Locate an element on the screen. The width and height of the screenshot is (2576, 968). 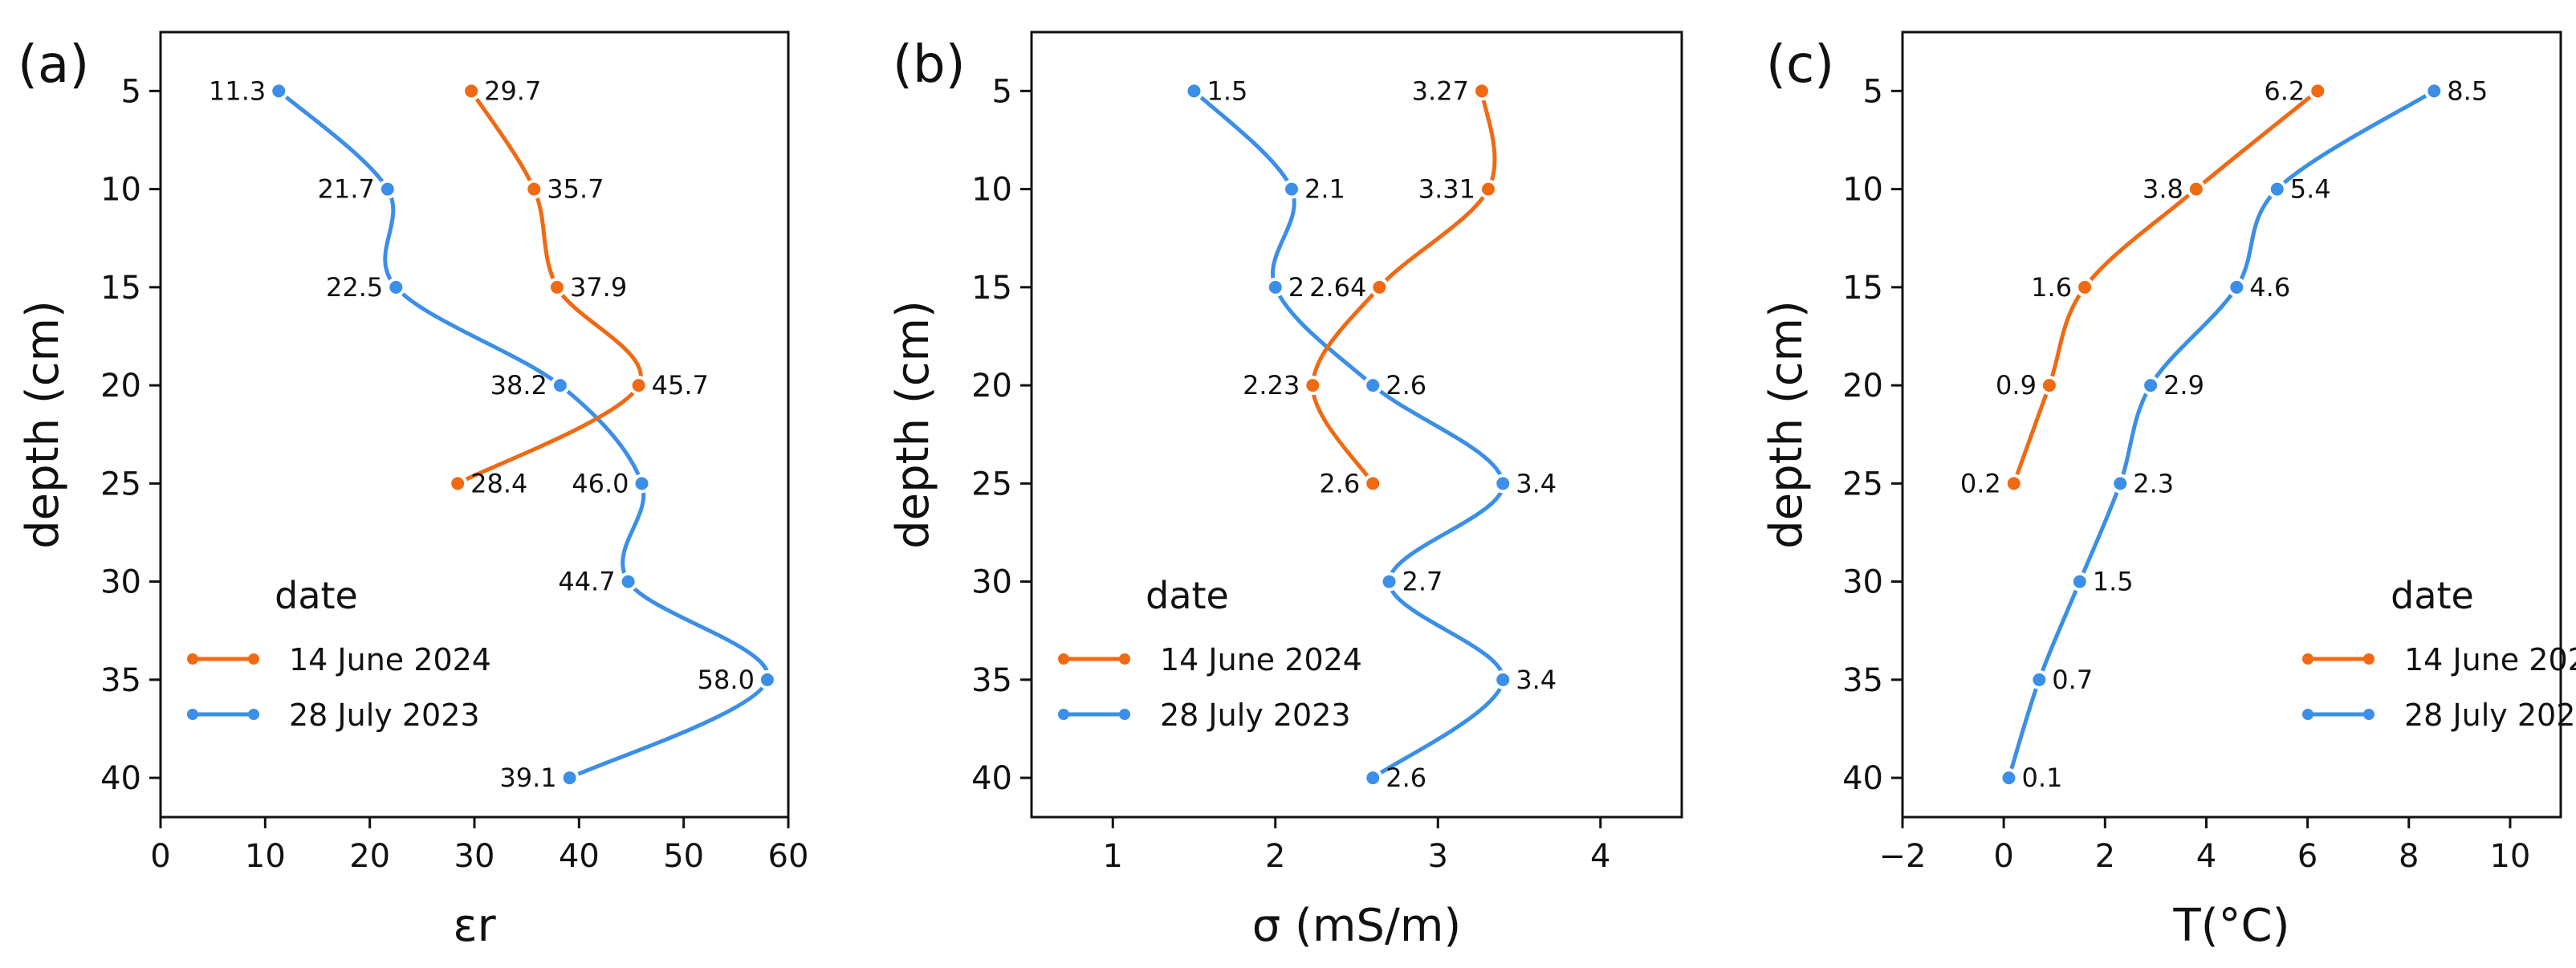
data-label-june: 2.64 is located at coordinates (1338, 287).